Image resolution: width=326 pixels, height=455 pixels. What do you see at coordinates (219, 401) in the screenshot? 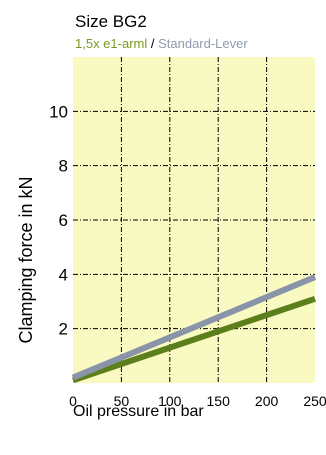
I see `x-tick-label-150: 150` at bounding box center [219, 401].